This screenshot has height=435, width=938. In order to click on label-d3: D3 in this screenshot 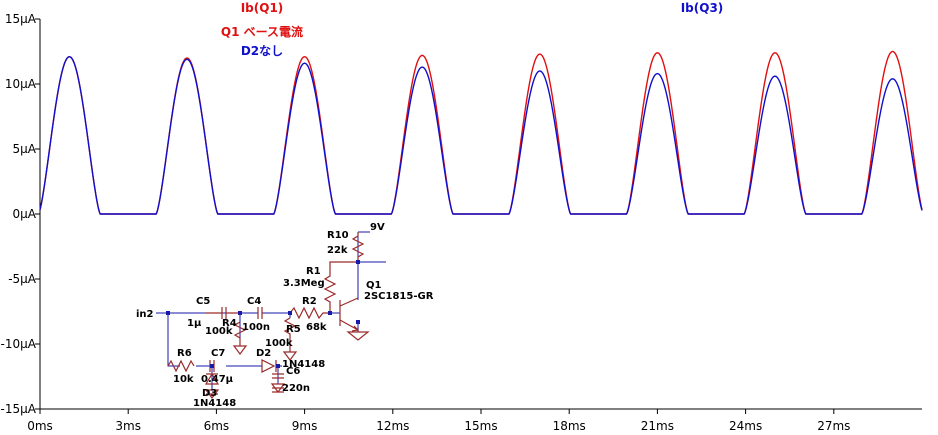, I will do `click(209, 393)`.